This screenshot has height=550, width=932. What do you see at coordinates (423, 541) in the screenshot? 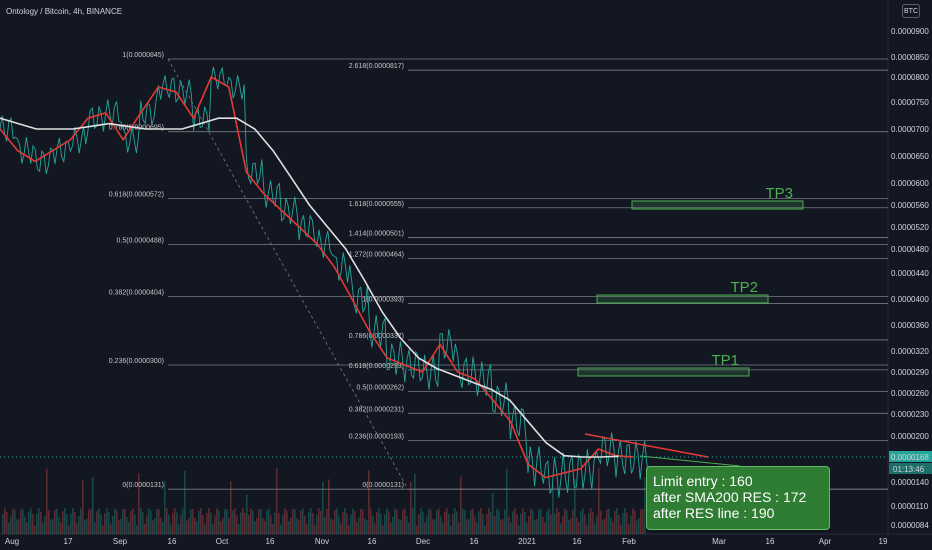
I see `time-tick-label: Dec` at bounding box center [423, 541].